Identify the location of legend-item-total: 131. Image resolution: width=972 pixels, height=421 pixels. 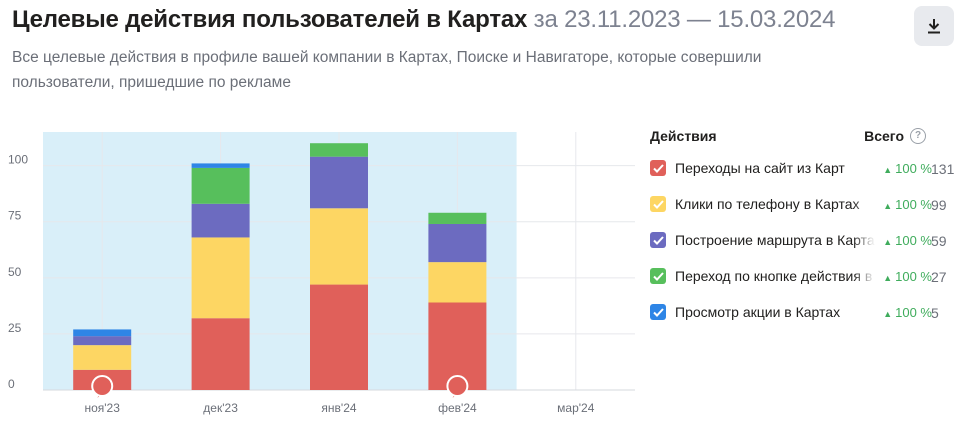
(943, 169).